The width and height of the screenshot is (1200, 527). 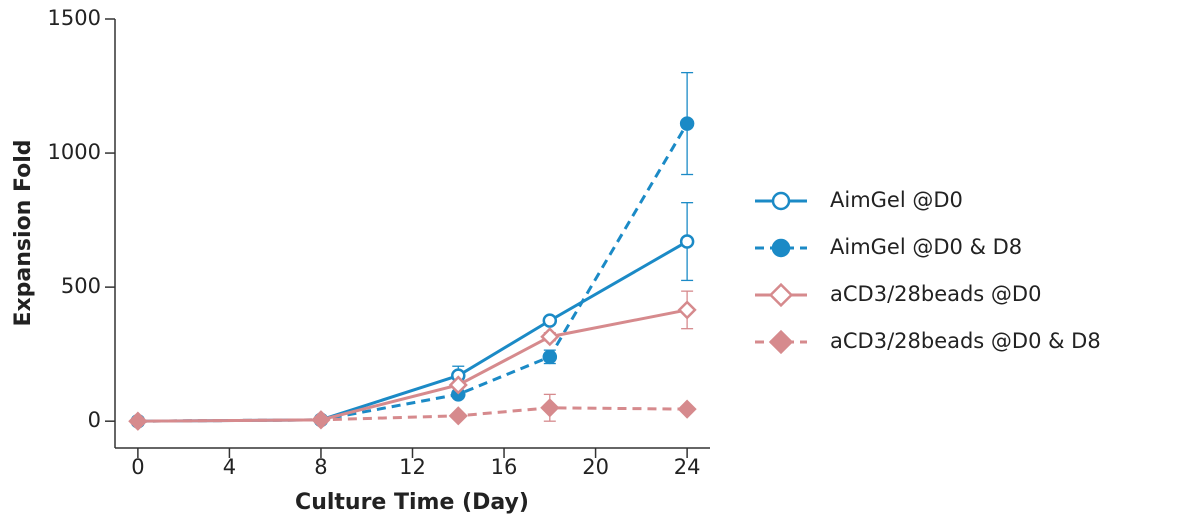 I want to click on x-tick-label: 12, so click(x=412, y=467).